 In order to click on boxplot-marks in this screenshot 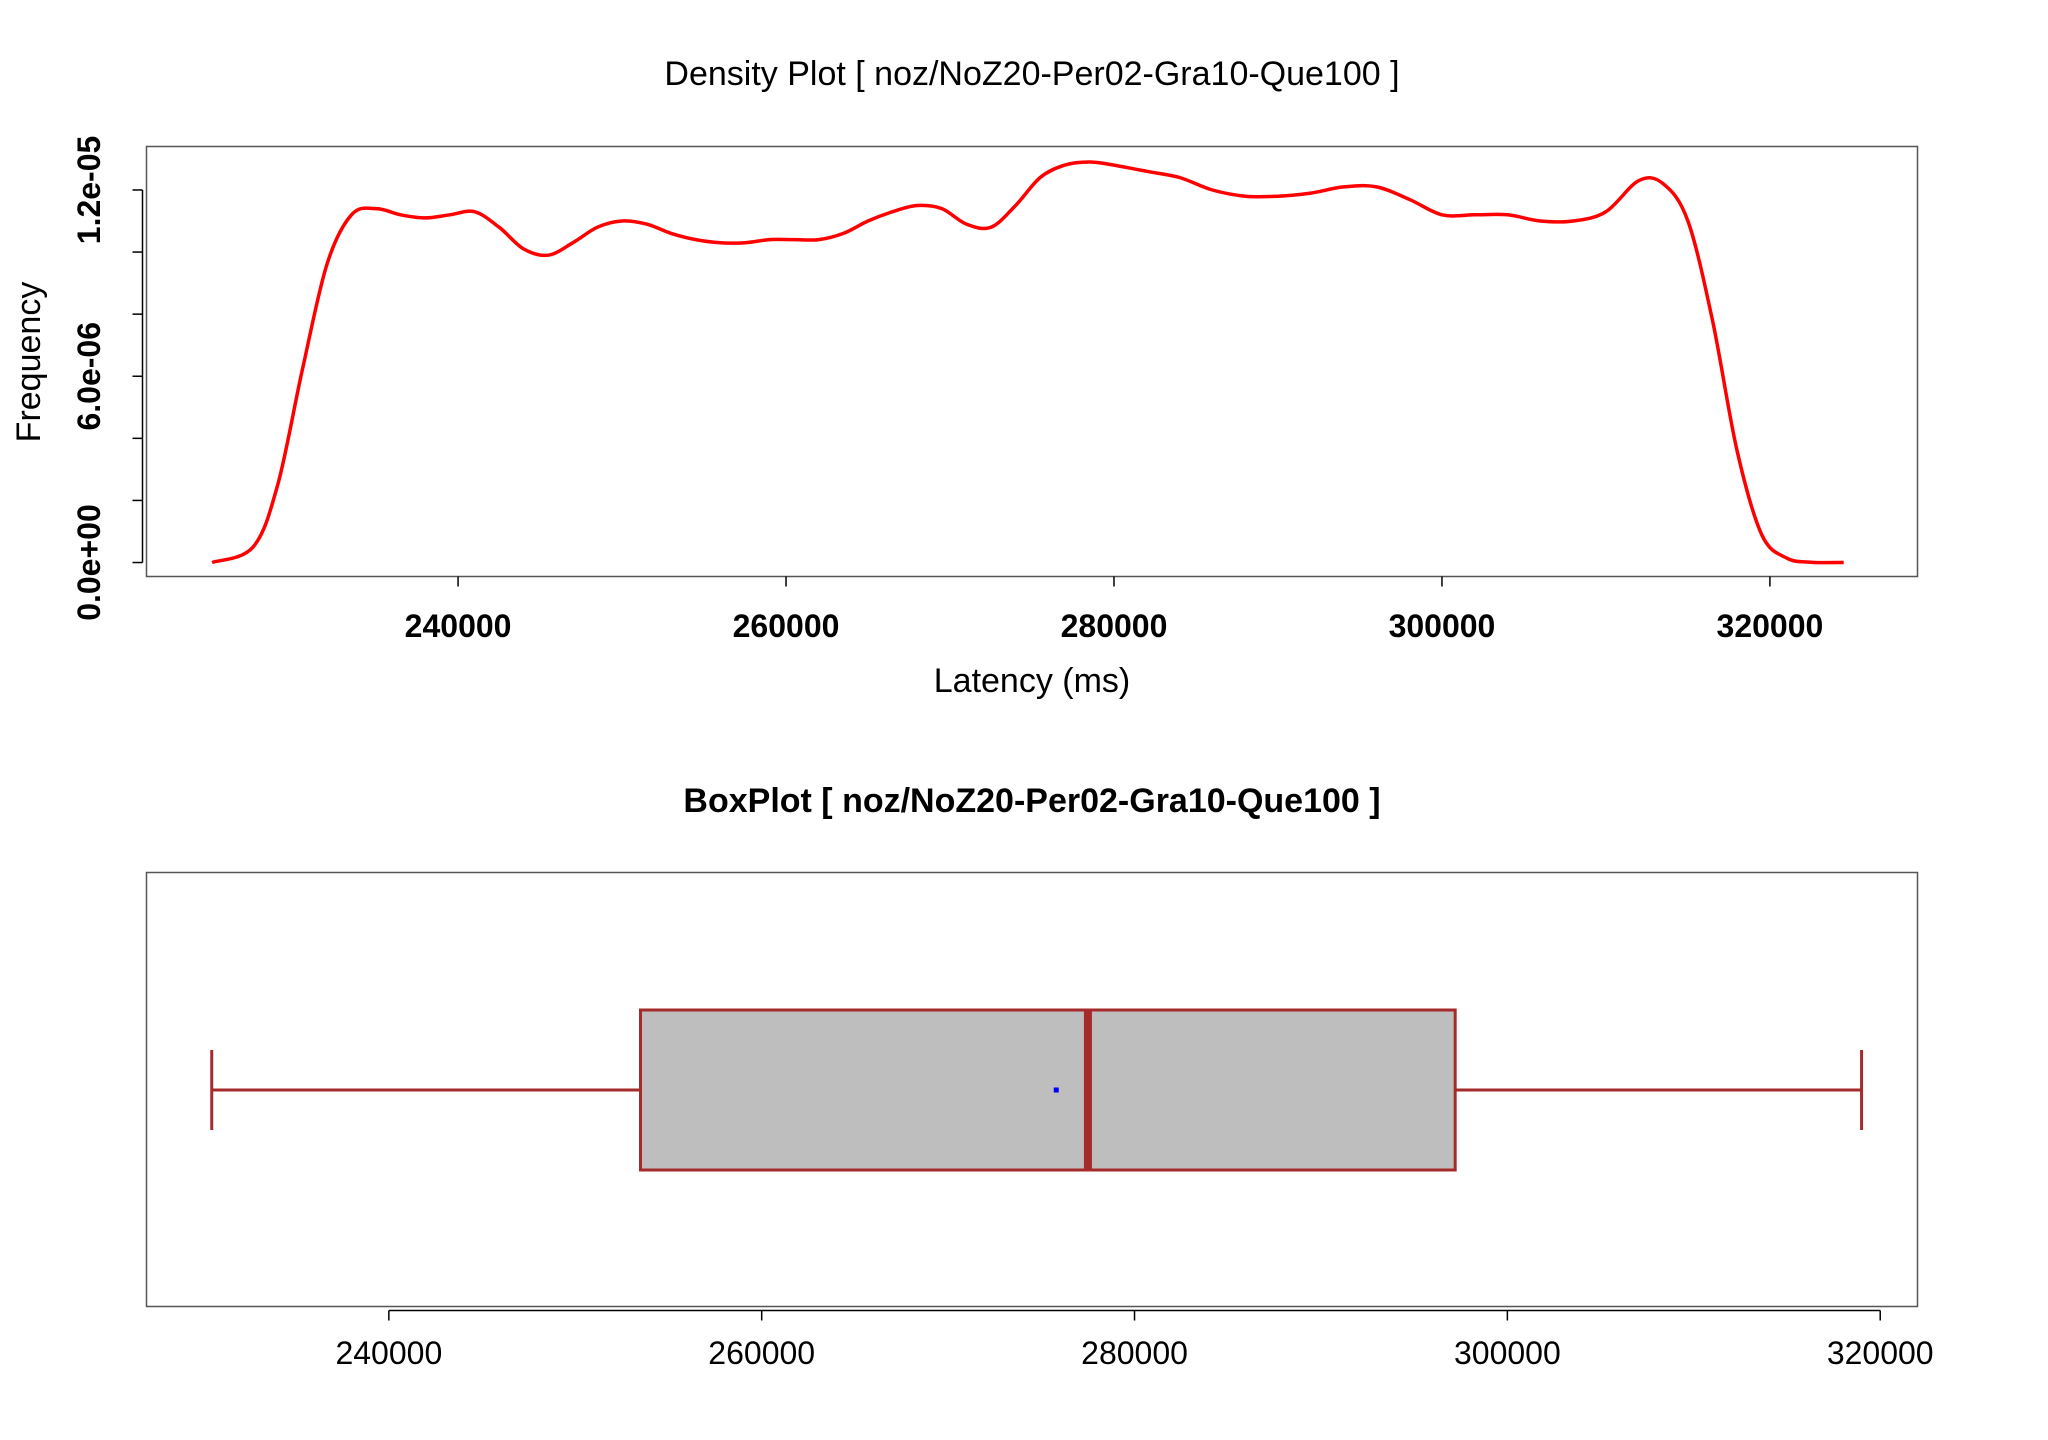, I will do `click(1037, 1090)`.